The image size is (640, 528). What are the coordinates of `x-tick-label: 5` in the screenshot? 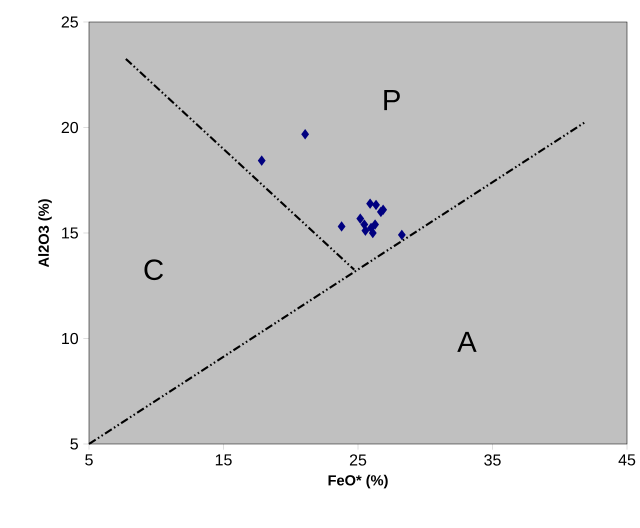 It's located at (89, 460).